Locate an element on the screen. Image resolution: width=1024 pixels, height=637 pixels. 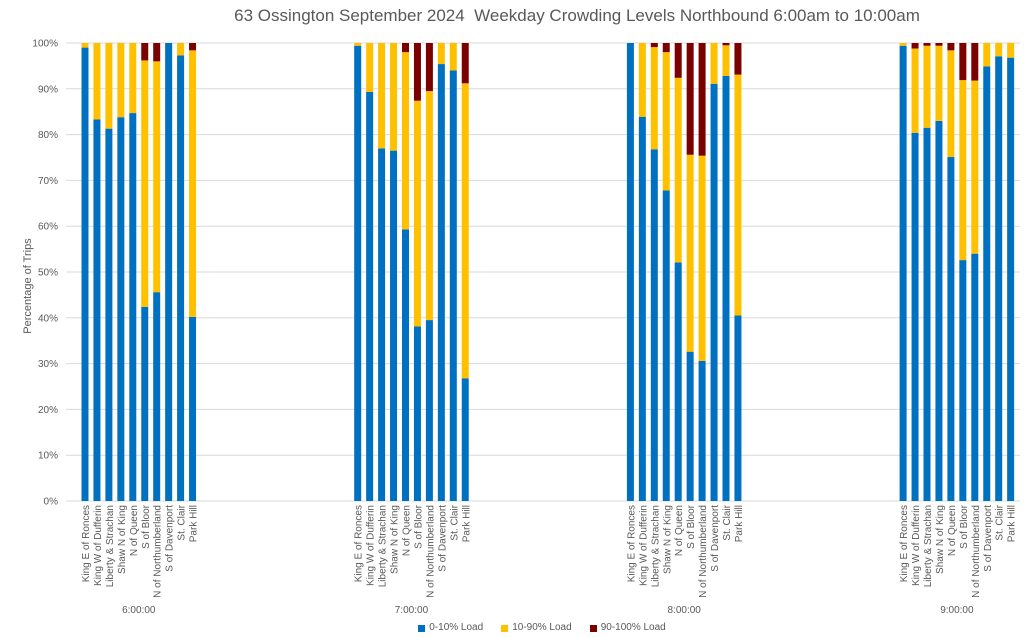
x-group-label: 7:00:00 is located at coordinates (412, 610).